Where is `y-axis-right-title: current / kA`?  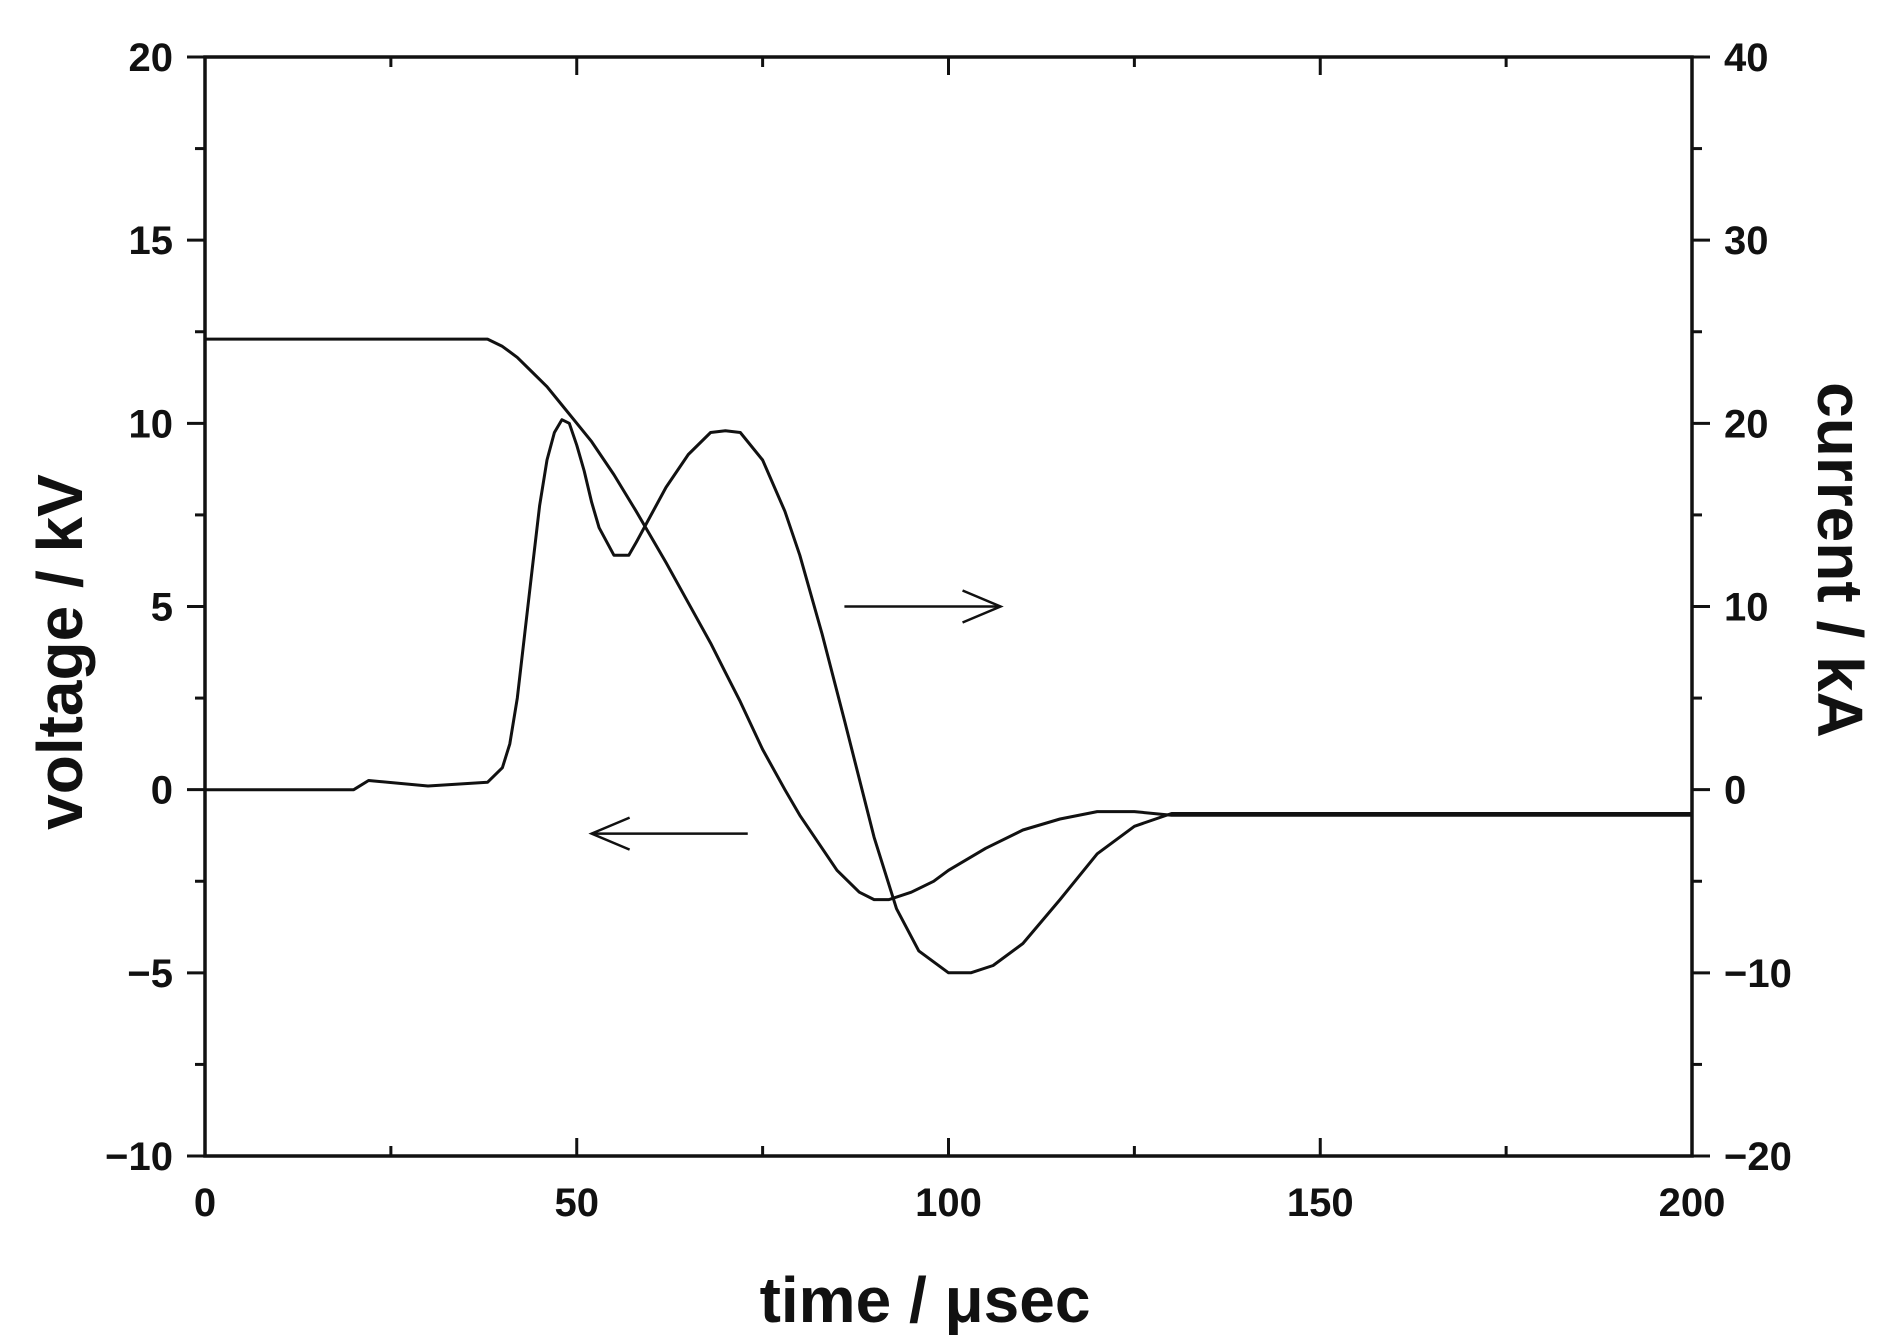 y-axis-right-title: current / kA is located at coordinates (1840, 560).